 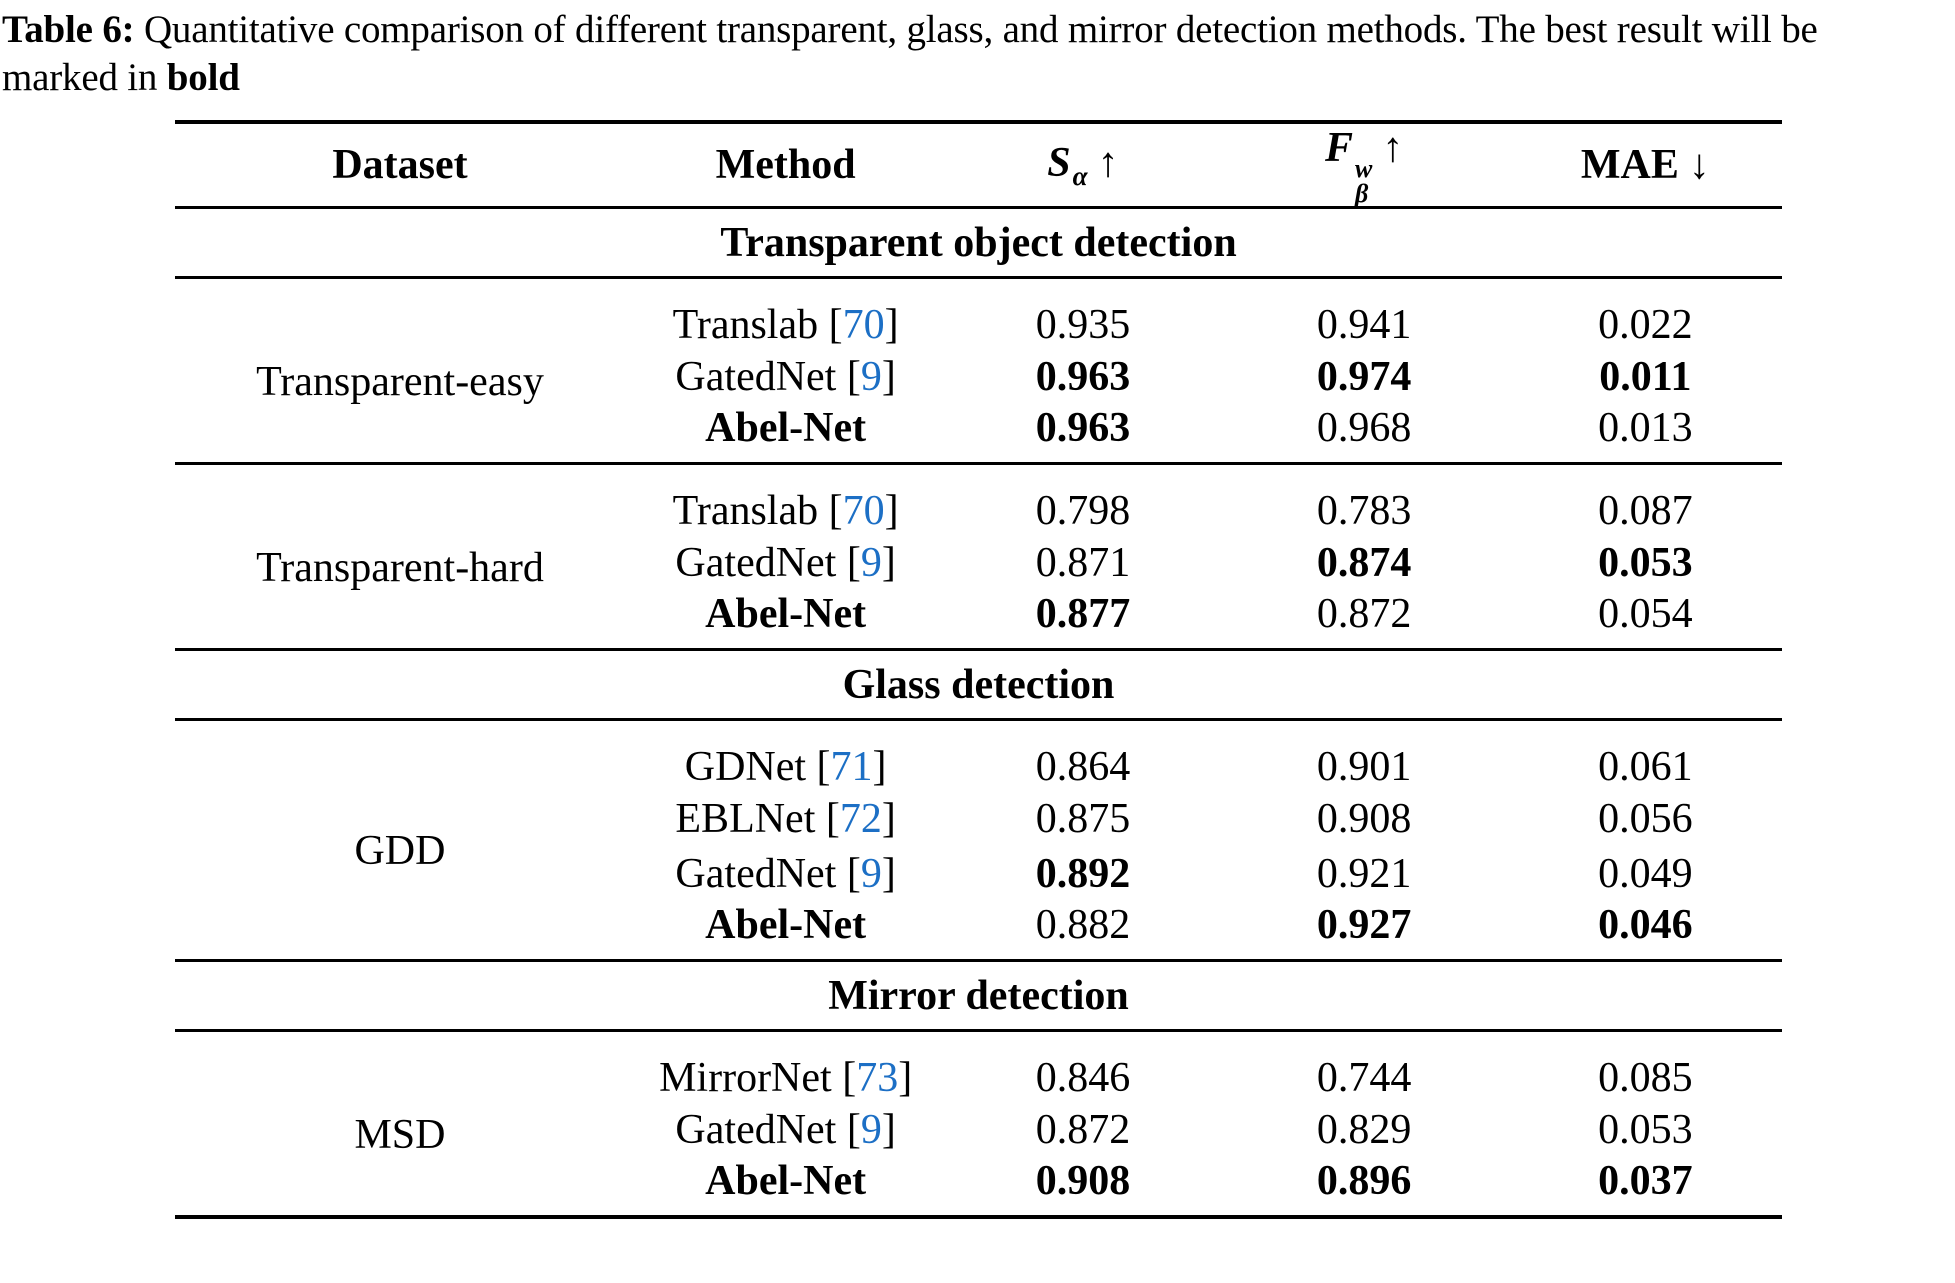 I want to click on section: Glass detection, so click(x=978, y=685).